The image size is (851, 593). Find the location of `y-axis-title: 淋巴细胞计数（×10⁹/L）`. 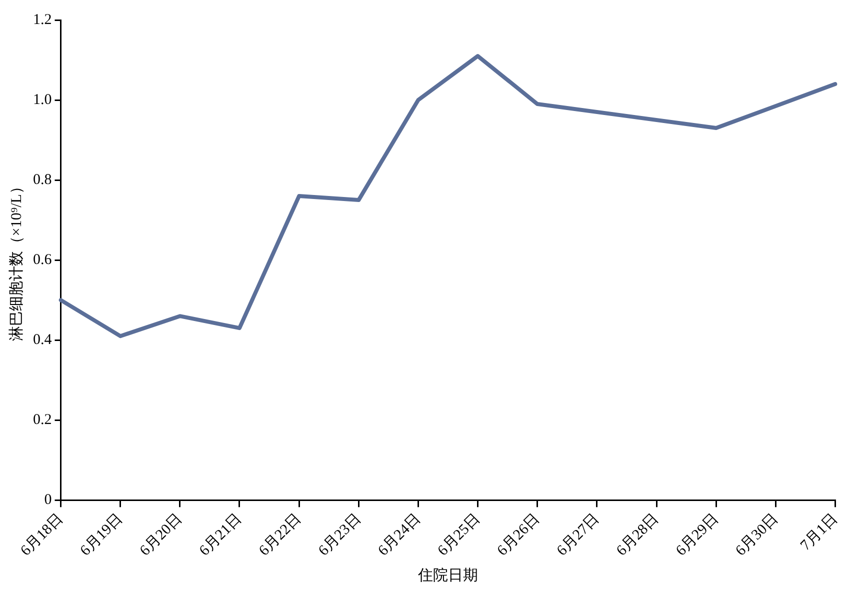

y-axis-title: 淋巴细胞计数（×10⁹/L） is located at coordinates (16, 260).